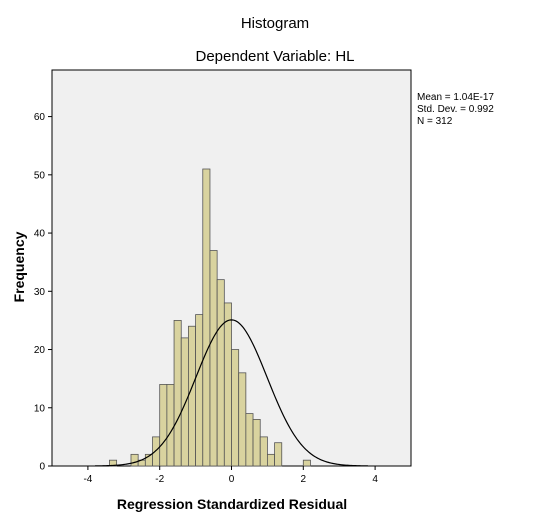 The width and height of the screenshot is (551, 527). What do you see at coordinates (304, 479) in the screenshot?
I see `x-tick-label: 2` at bounding box center [304, 479].